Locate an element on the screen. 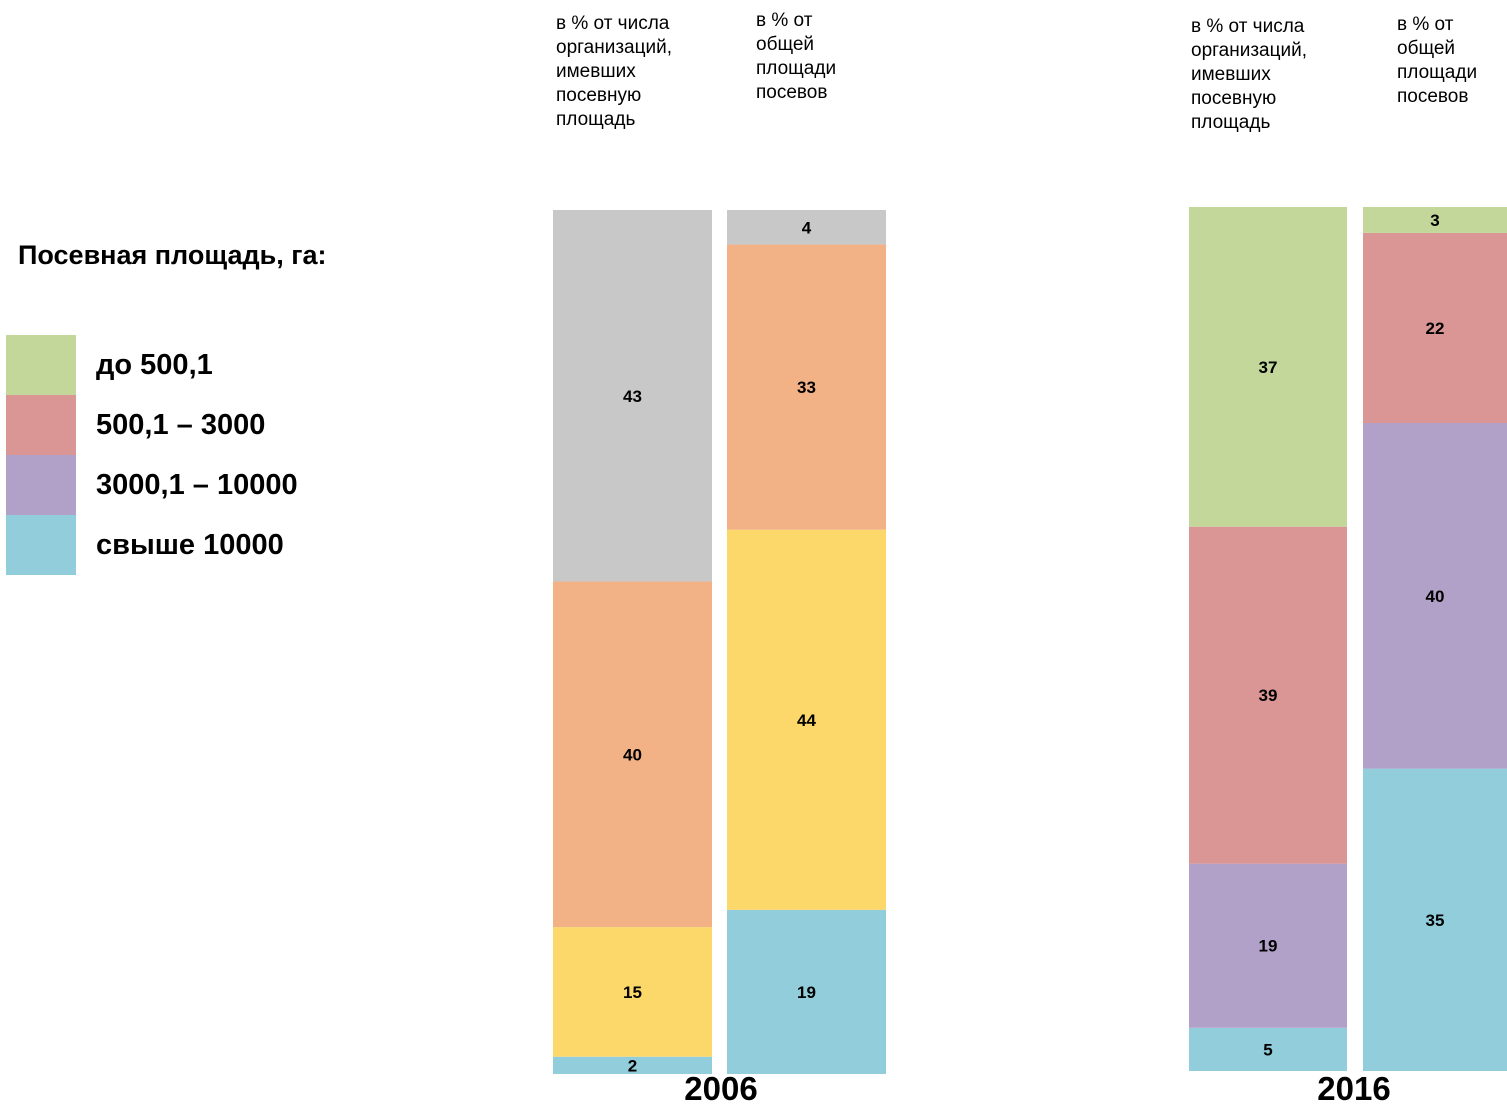 The height and width of the screenshot is (1109, 1507). data-label-2016-area-1: 40 is located at coordinates (1435, 596).